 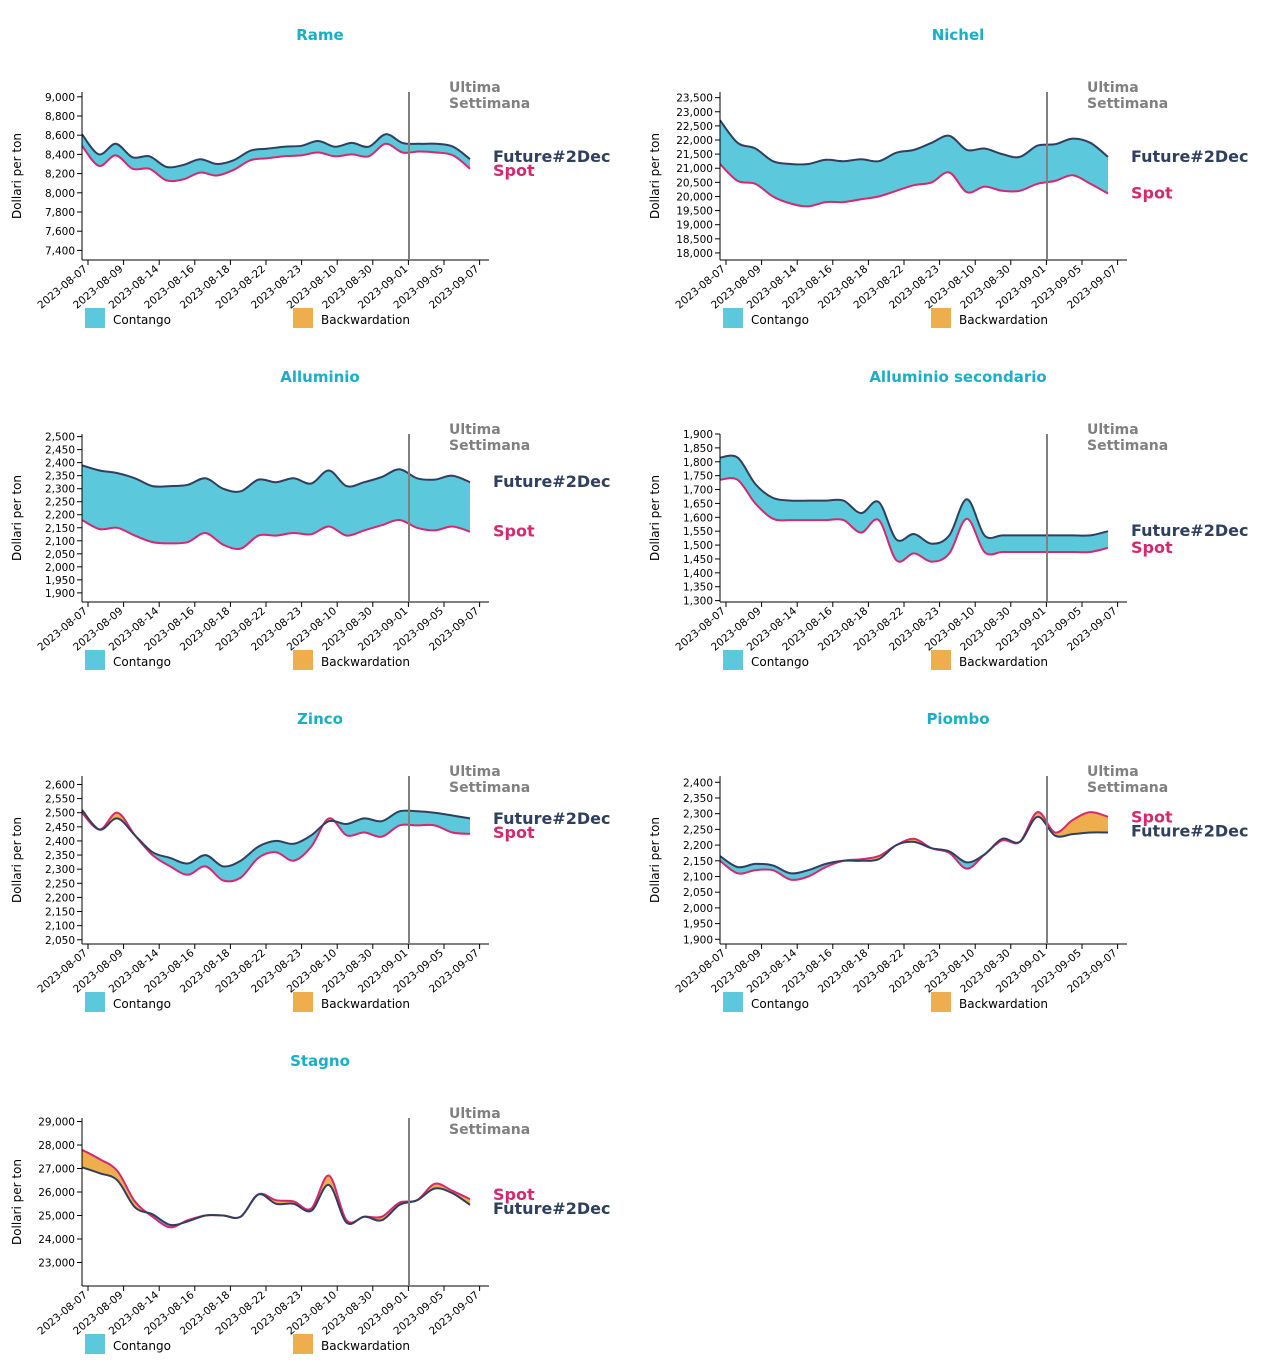 What do you see at coordinates (958, 35) in the screenshot?
I see `chart-title: Nichel` at bounding box center [958, 35].